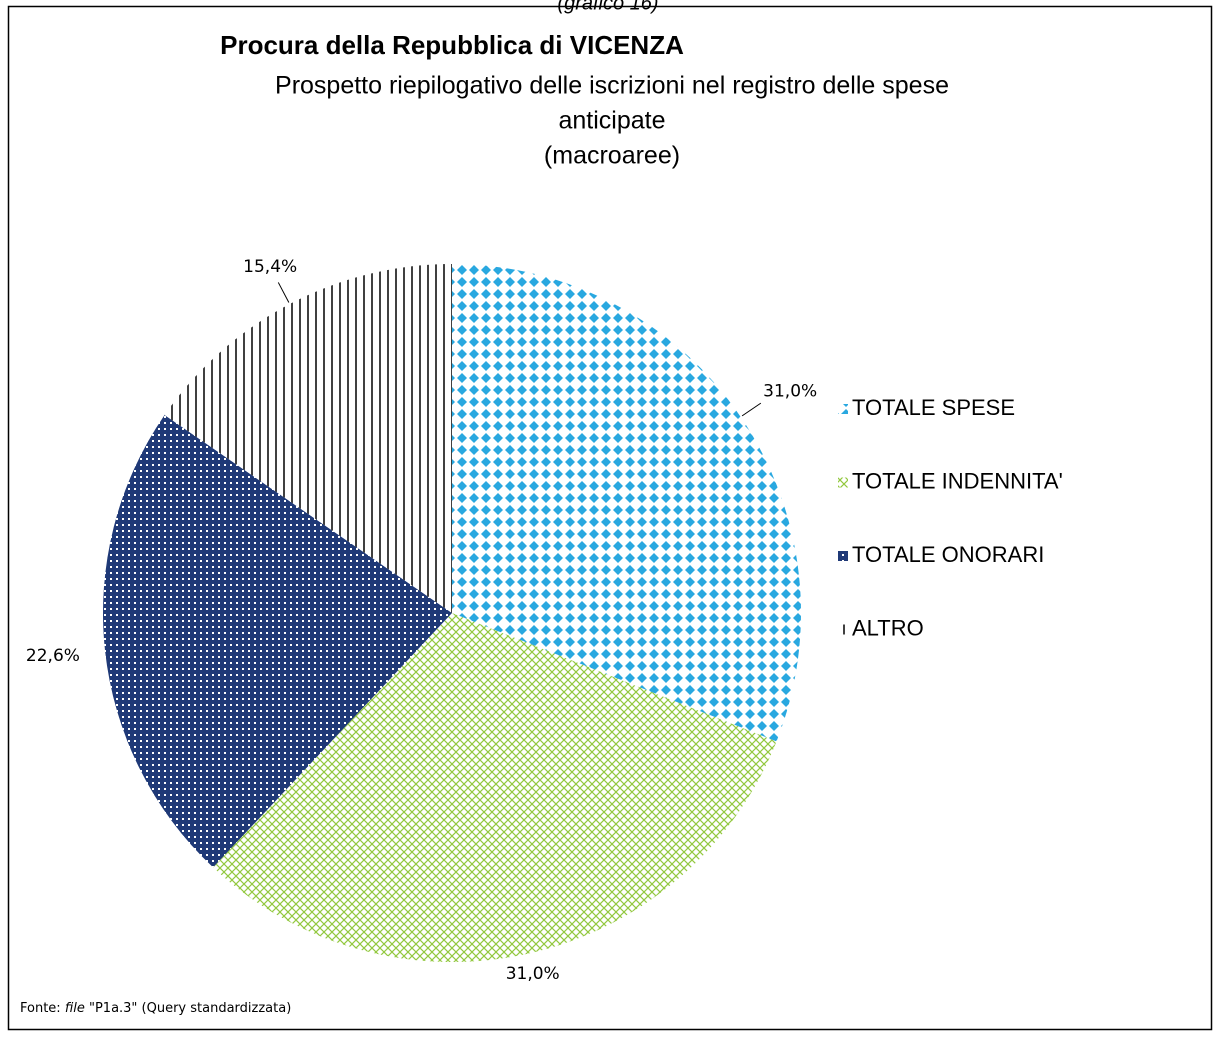 The width and height of the screenshot is (1216, 1039). What do you see at coordinates (270, 267) in the screenshot?
I see `data-label: 15,4%` at bounding box center [270, 267].